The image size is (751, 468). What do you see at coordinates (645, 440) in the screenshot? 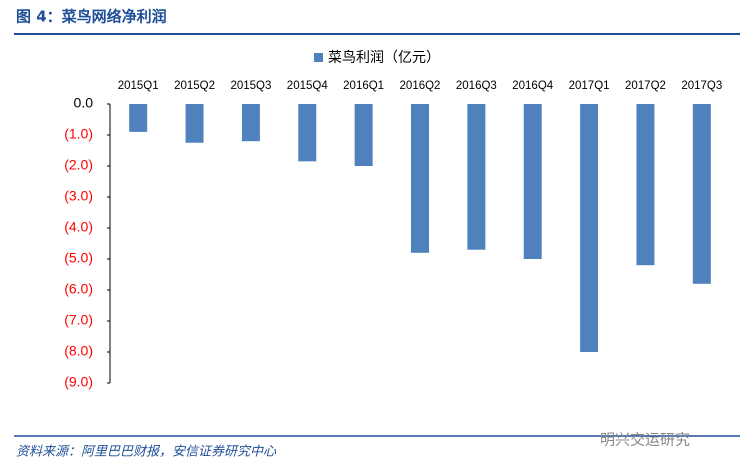
I see `watermark: 明兴交运研究` at bounding box center [645, 440].